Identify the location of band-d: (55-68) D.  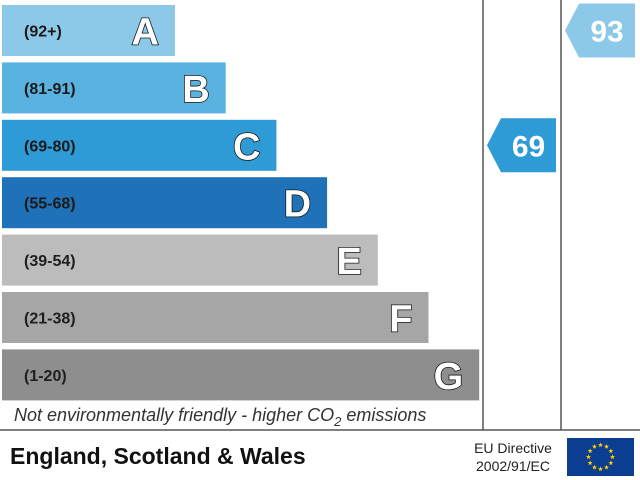
(165, 203).